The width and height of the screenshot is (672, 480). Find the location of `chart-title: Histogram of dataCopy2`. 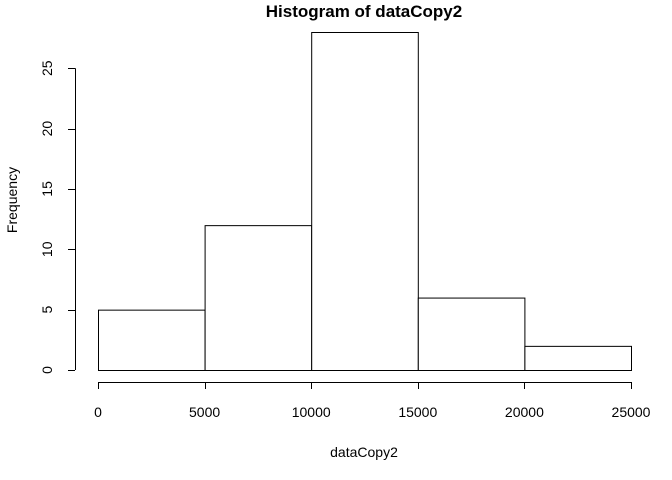

chart-title: Histogram of dataCopy2 is located at coordinates (364, 11).